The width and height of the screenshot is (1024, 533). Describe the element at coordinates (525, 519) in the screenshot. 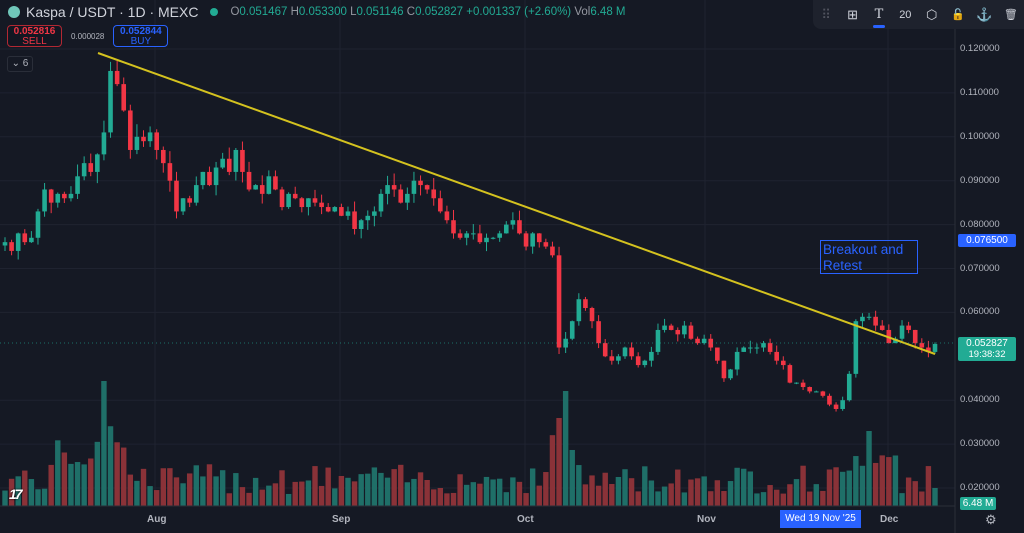

I see `time-tick: Oct` at that location.